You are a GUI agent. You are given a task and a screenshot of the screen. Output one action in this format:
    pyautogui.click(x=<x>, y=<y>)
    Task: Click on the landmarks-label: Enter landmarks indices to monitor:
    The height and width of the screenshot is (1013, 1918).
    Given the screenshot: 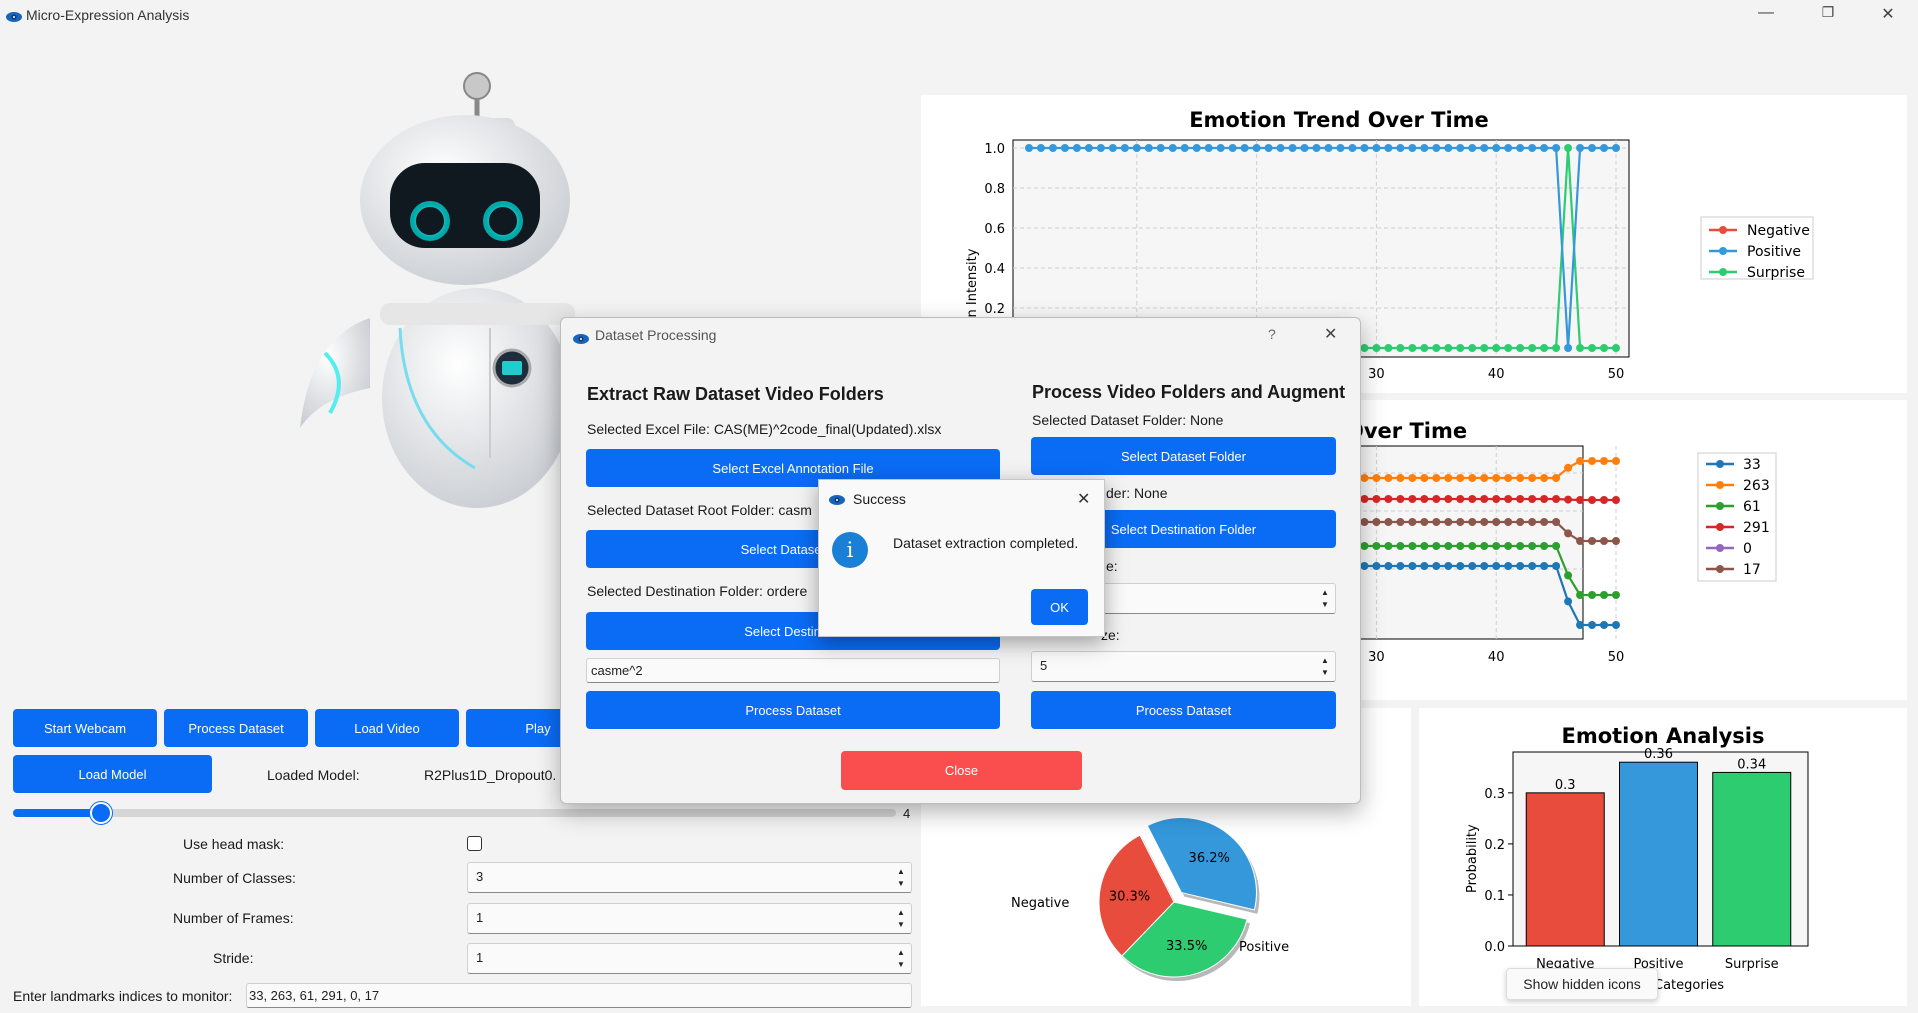 What is the action you would take?
    pyautogui.click(x=123, y=996)
    